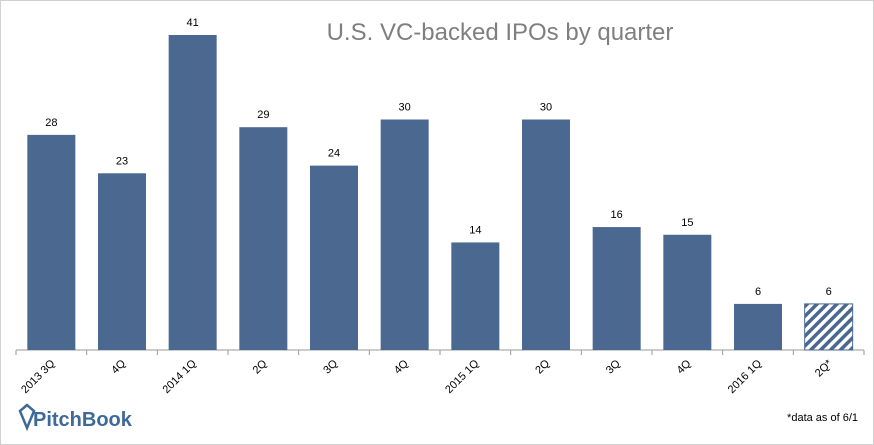  What do you see at coordinates (122, 161) in the screenshot?
I see `data-label: 23` at bounding box center [122, 161].